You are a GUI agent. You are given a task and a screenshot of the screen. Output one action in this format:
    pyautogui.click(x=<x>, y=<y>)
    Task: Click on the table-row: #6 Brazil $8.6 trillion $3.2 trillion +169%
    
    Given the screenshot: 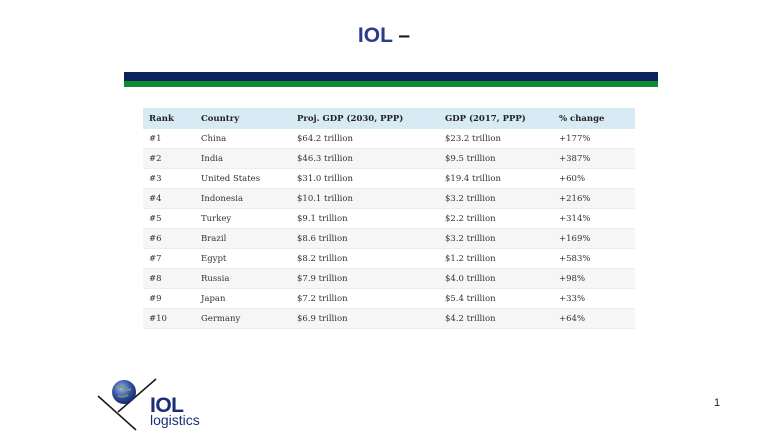 What is the action you would take?
    pyautogui.click(x=389, y=238)
    